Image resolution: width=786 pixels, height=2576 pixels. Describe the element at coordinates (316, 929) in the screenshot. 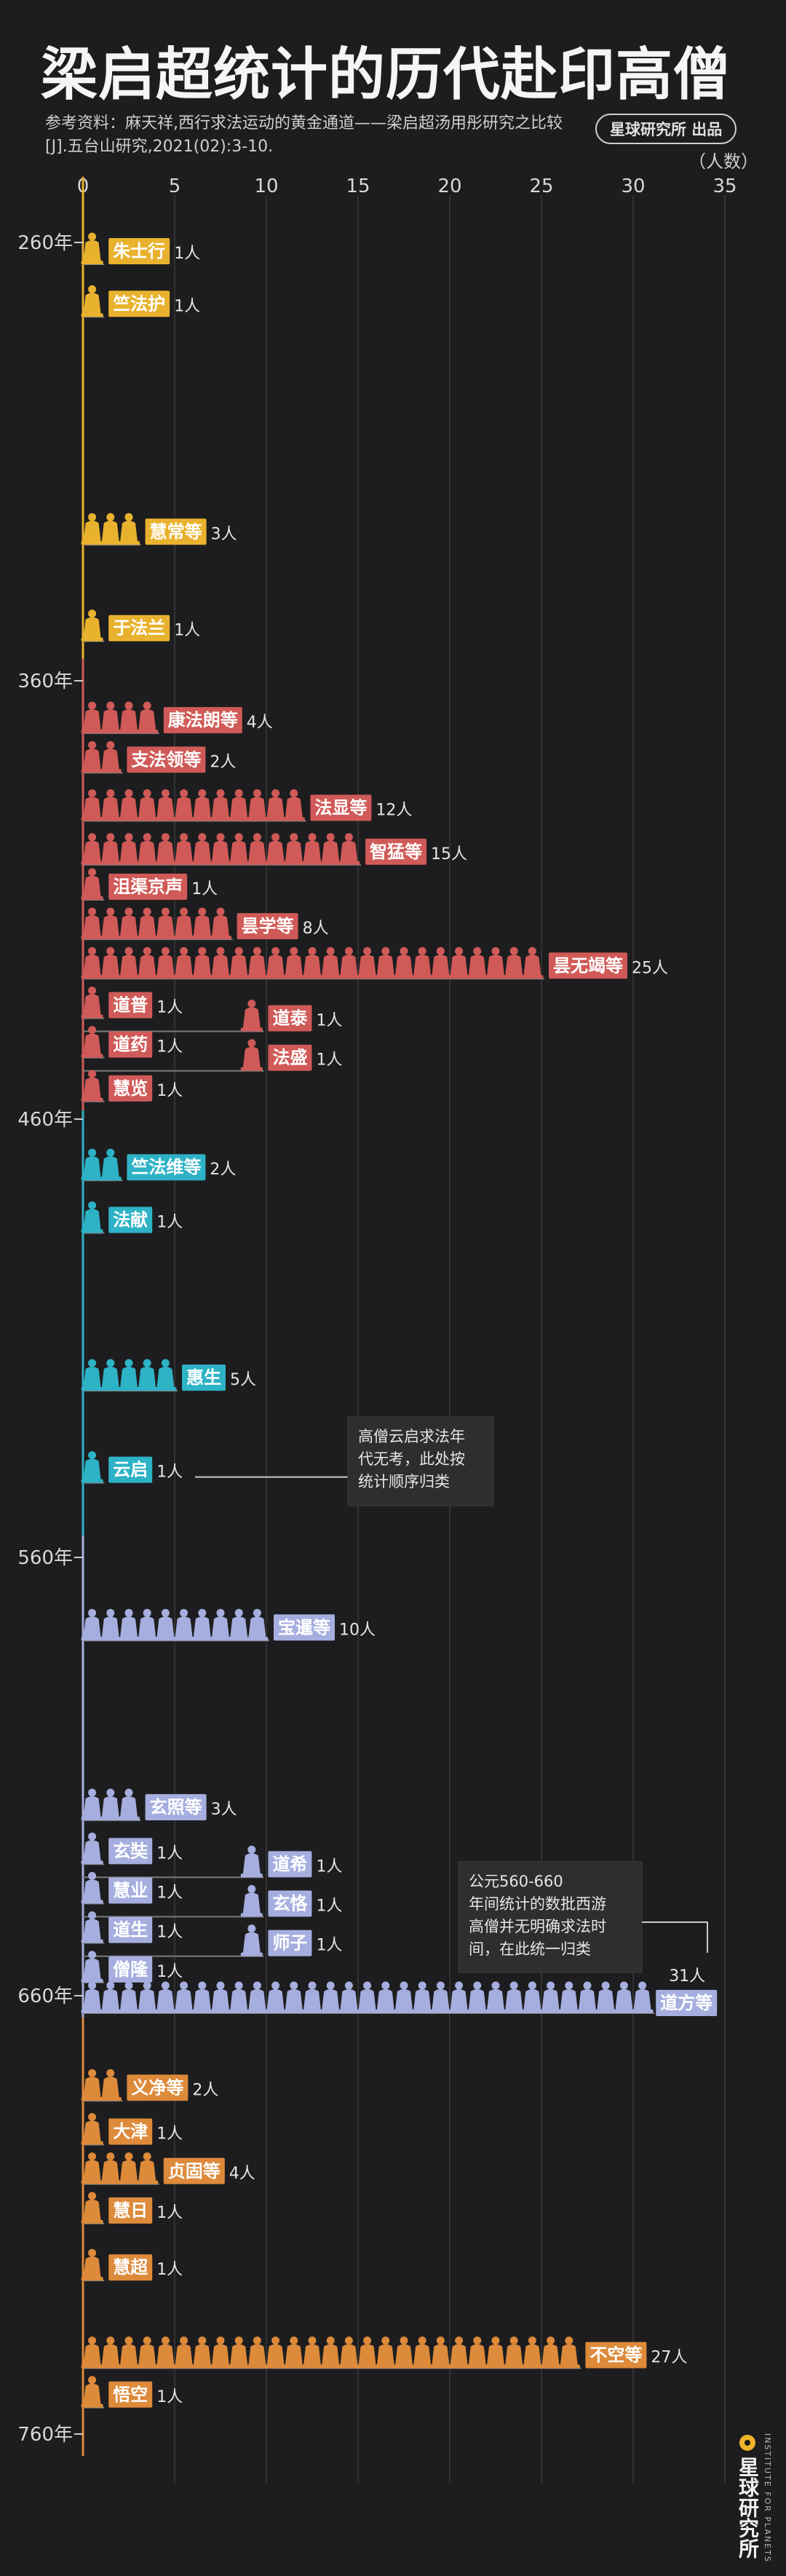

I see `bar-count: 8人` at that location.